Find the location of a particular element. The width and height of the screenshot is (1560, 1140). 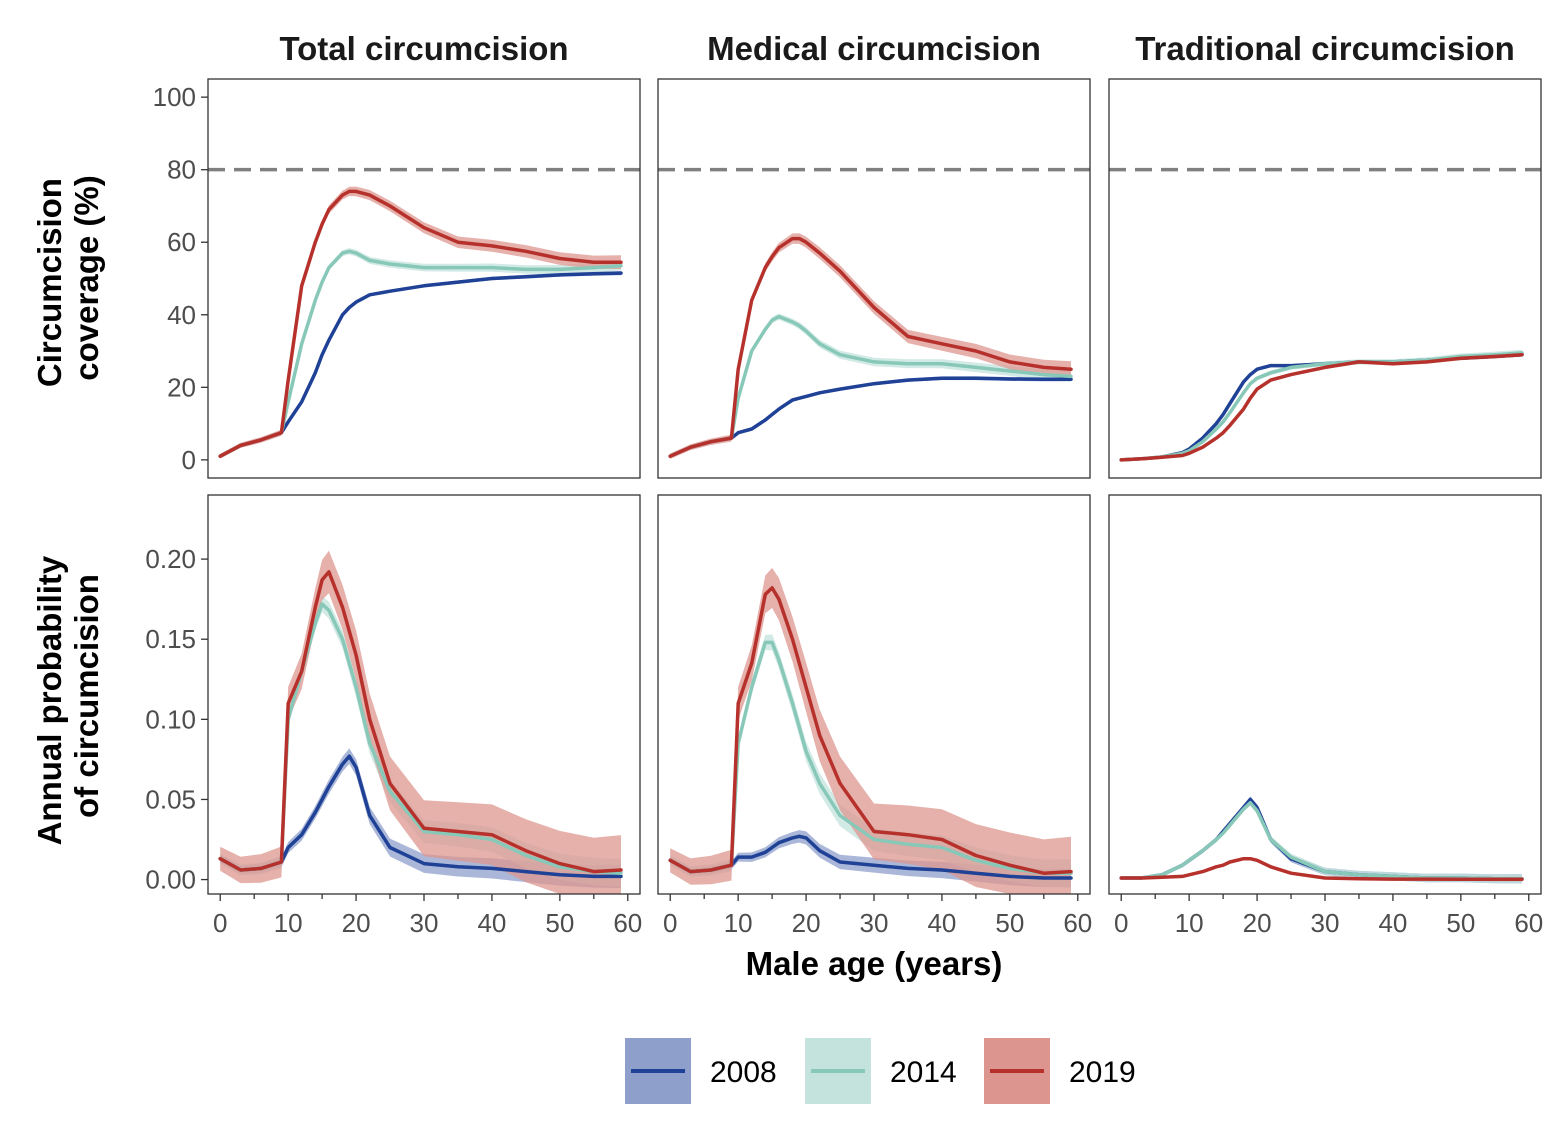

panel-coverage-total-ytick-label-4: 80 is located at coordinates (181, 170).